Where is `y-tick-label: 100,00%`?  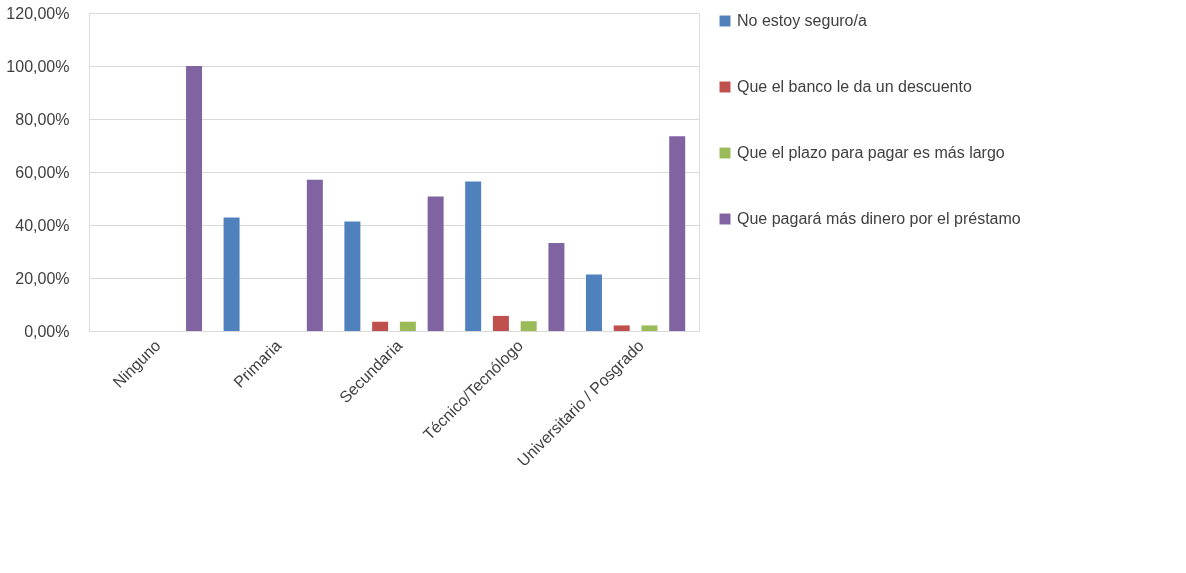 y-tick-label: 100,00% is located at coordinates (38, 66).